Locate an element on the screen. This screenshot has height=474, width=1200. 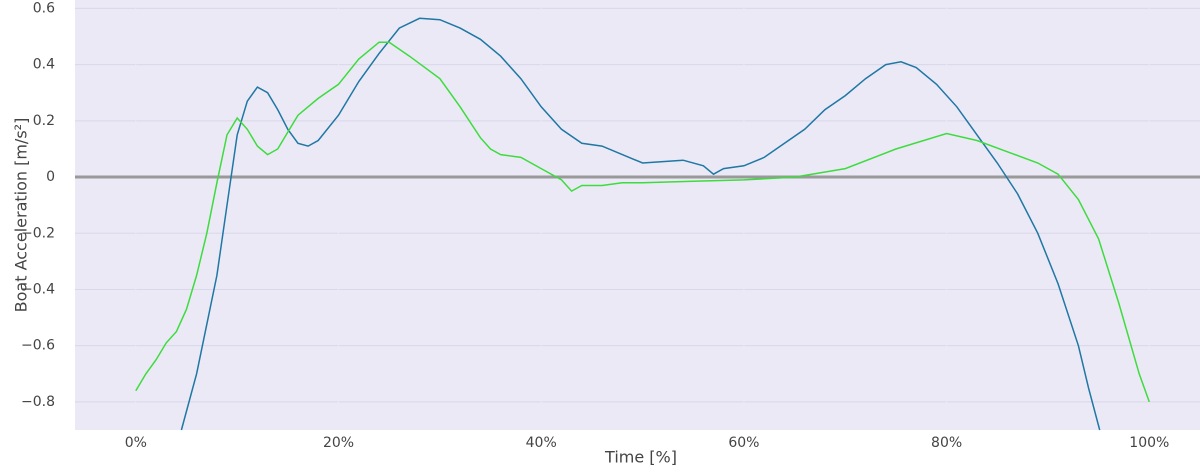
y-tick-label: 0.6 is located at coordinates (44, 8).